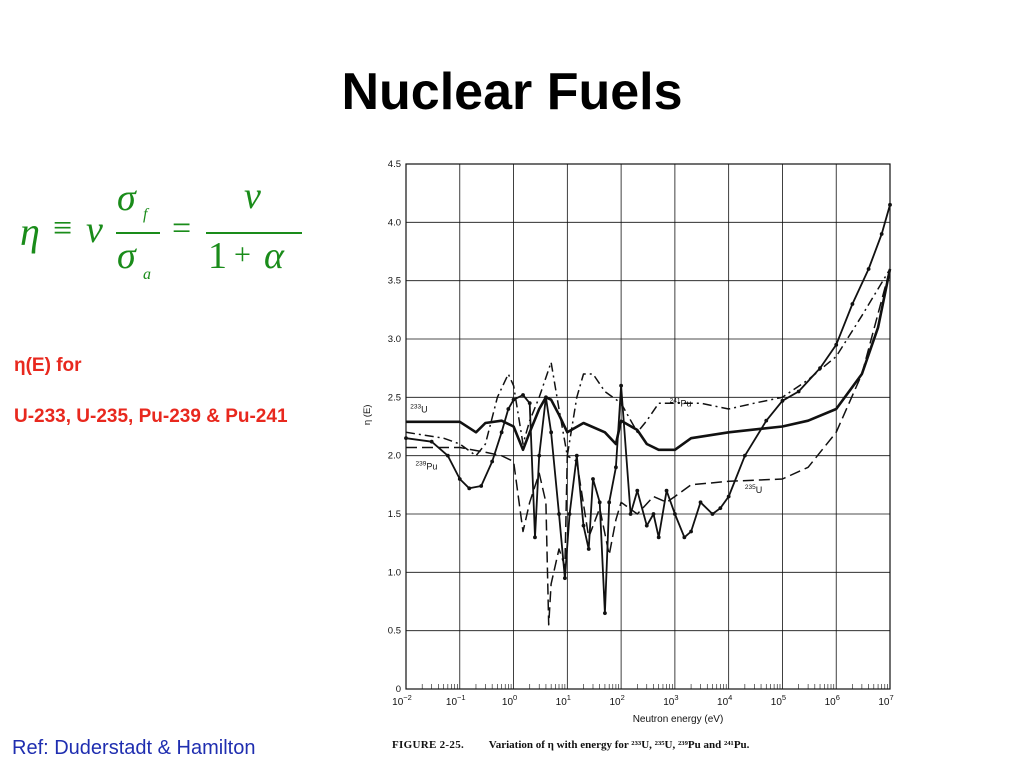  What do you see at coordinates (126, 198) in the screenshot?
I see `eq-sigma-f: σ` at bounding box center [126, 198].